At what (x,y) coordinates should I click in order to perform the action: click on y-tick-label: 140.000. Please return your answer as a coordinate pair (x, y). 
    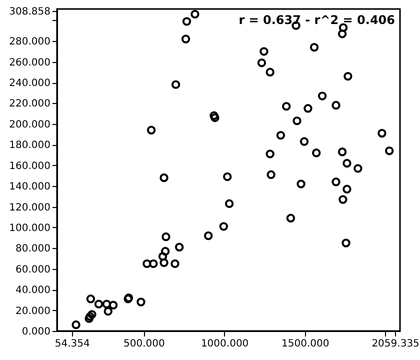
    Looking at the image, I should click on (29, 187).